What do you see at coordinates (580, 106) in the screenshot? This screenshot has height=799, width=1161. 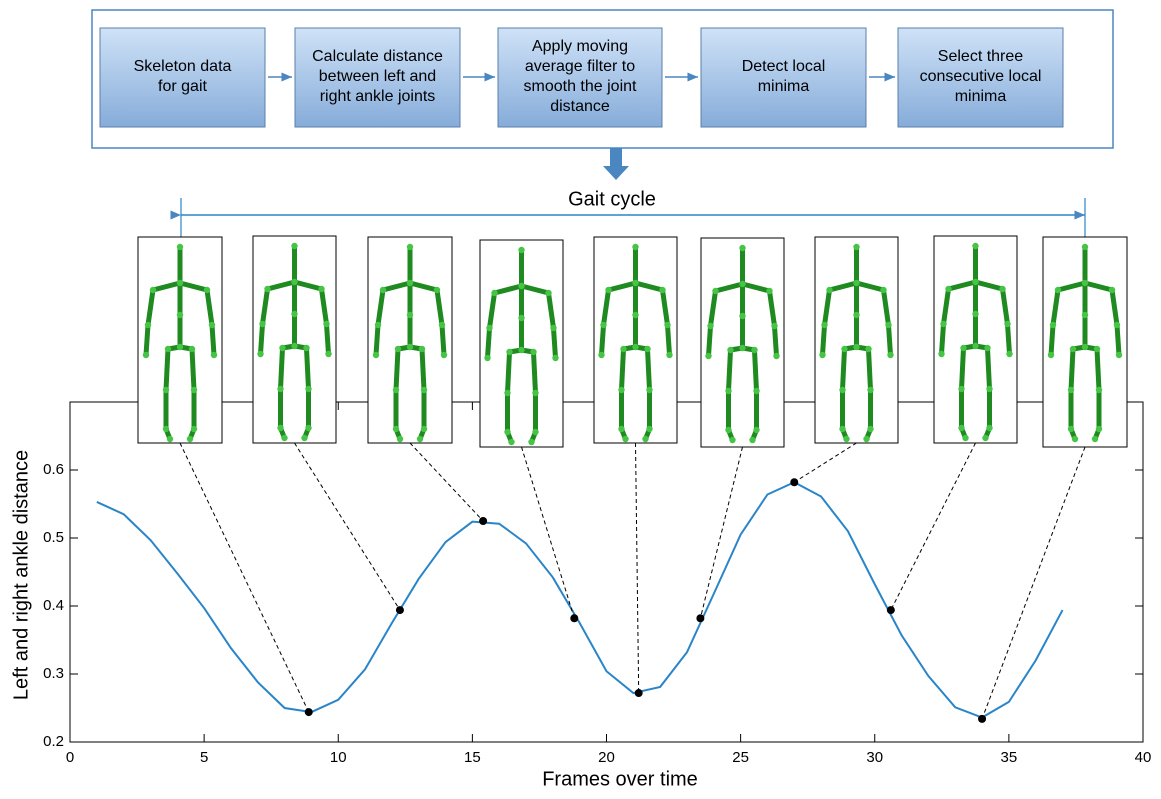 I see `step-text: distance` at bounding box center [580, 106].